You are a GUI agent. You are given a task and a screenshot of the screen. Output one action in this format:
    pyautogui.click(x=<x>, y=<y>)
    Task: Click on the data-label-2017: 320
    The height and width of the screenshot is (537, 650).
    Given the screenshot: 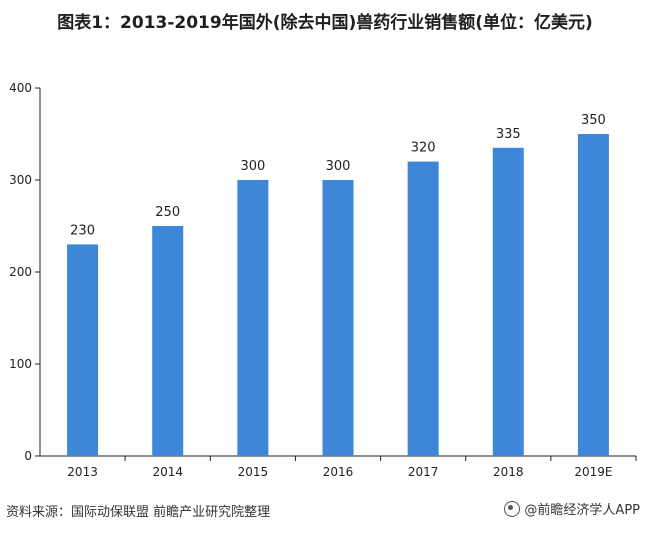 What is the action you would take?
    pyautogui.click(x=423, y=148)
    